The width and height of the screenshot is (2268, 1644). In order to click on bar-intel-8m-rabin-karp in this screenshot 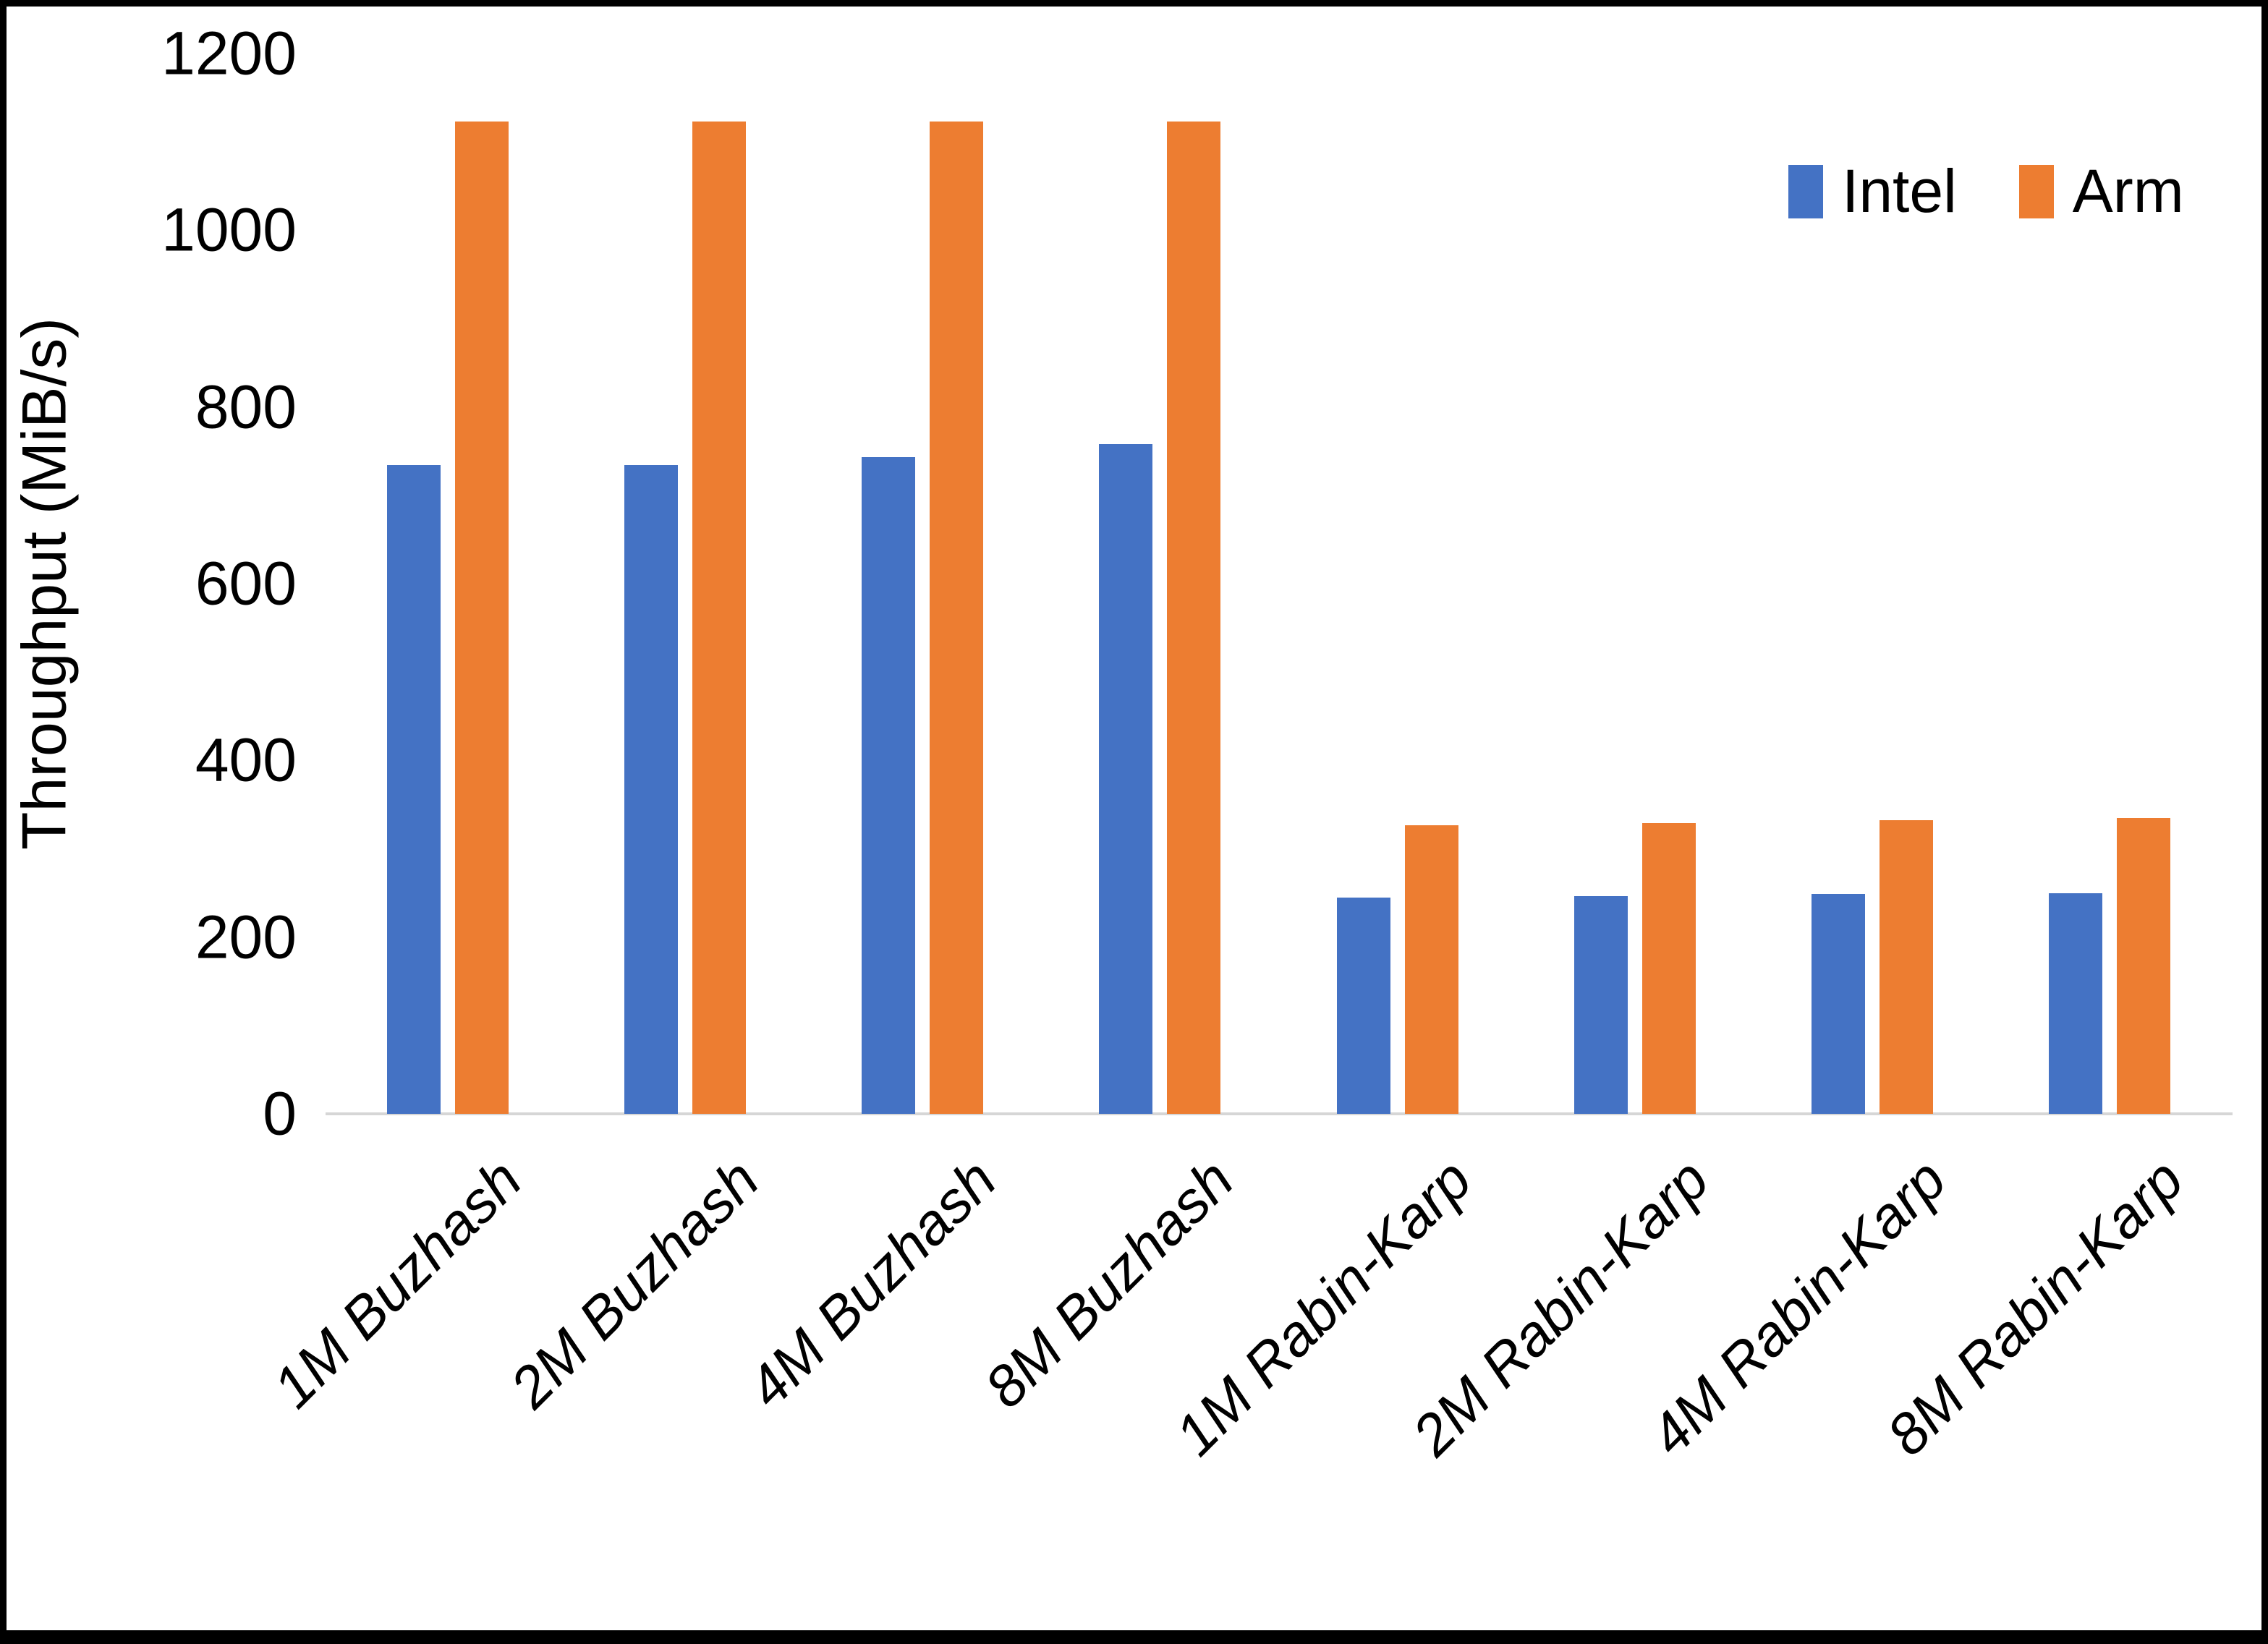, I will do `click(2075, 1003)`.